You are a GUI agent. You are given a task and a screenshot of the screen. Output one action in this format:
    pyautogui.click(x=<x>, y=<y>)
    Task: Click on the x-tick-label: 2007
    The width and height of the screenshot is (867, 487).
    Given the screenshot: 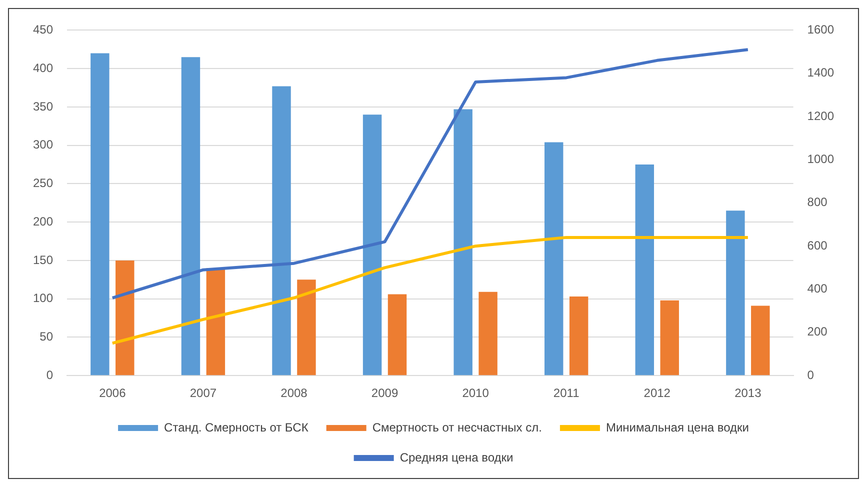 What is the action you would take?
    pyautogui.click(x=203, y=393)
    